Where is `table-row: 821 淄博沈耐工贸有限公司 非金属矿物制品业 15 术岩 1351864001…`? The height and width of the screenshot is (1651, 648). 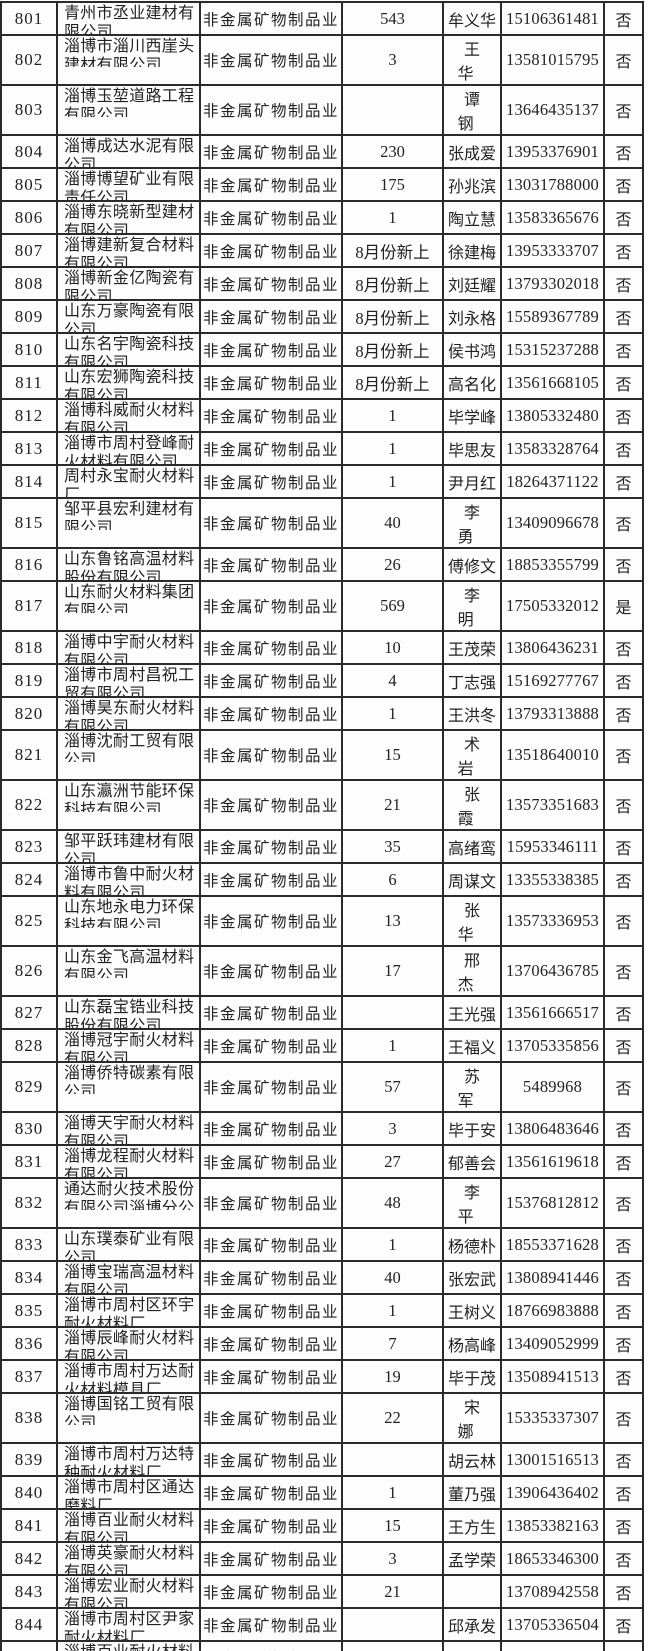
table-row: 821 淄博沈耐工贸有限公司 非金属矿物制品业 15 术岩 1351864001… is located at coordinates (322, 755).